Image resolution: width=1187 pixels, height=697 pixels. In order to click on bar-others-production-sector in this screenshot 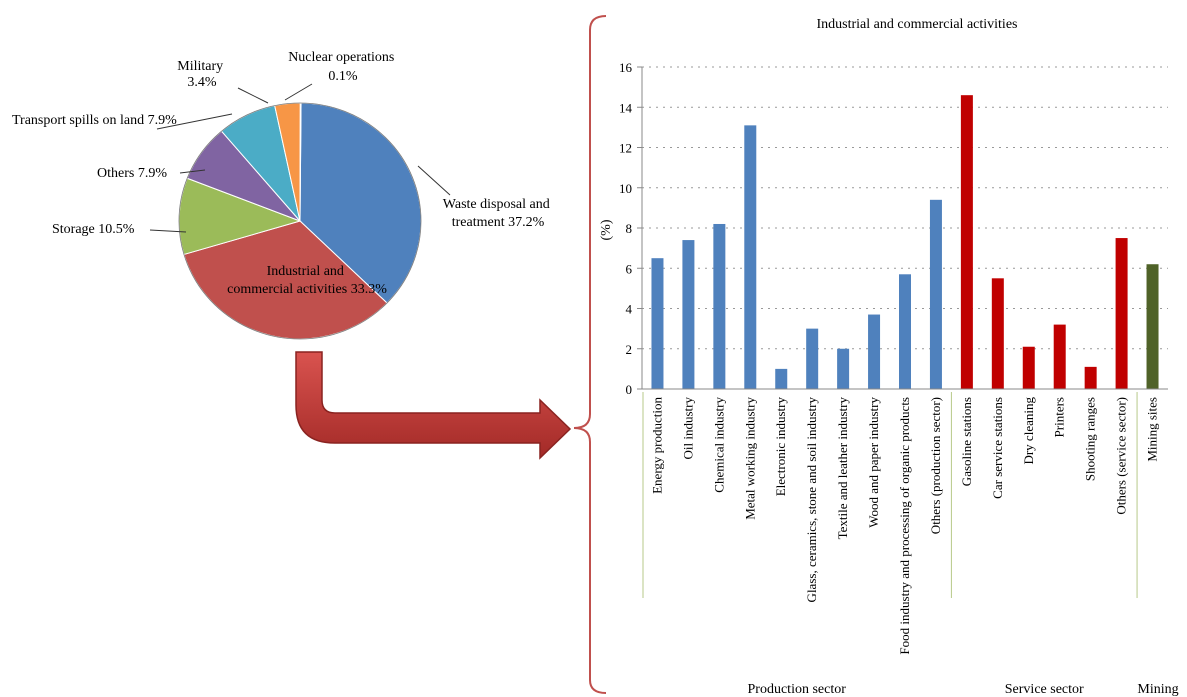, I will do `click(935, 294)`.